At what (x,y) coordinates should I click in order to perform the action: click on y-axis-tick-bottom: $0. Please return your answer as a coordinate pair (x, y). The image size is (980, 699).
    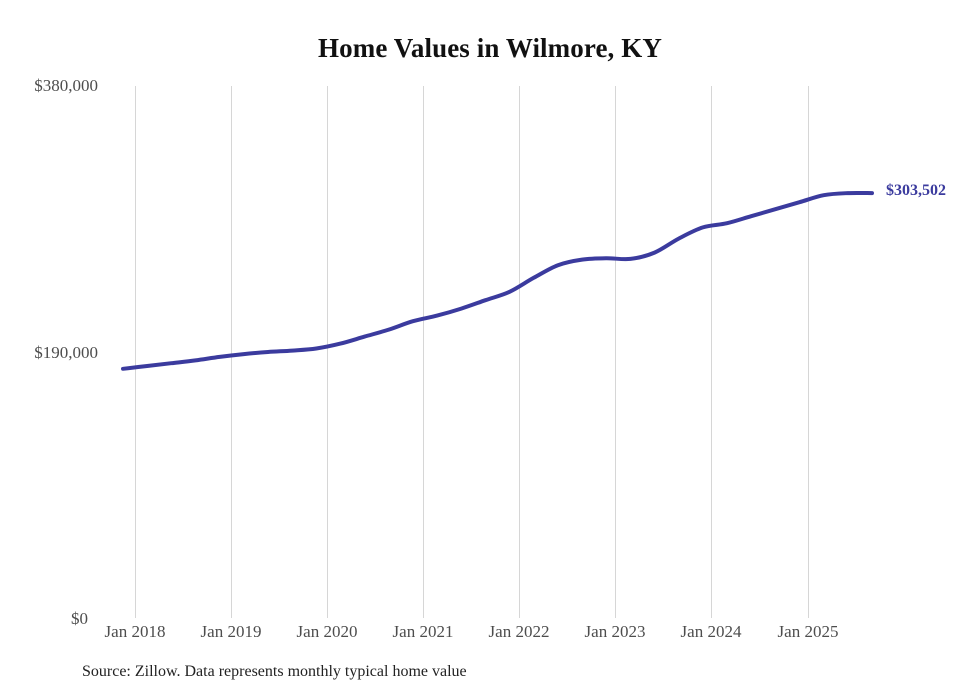
    Looking at the image, I should click on (79, 618).